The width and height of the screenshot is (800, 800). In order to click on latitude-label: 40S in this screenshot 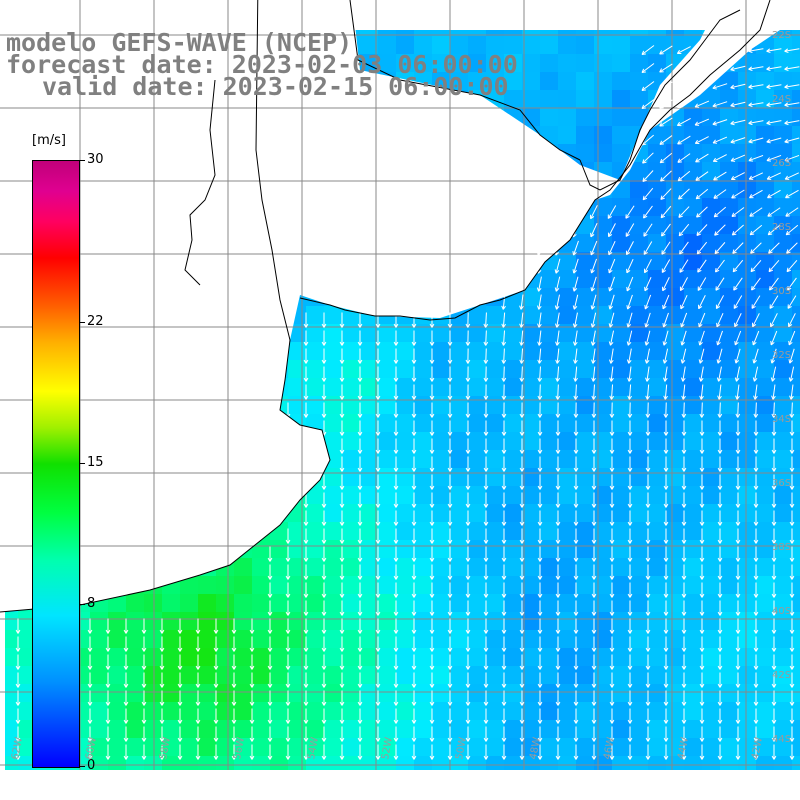, I will do `click(781, 611)`.